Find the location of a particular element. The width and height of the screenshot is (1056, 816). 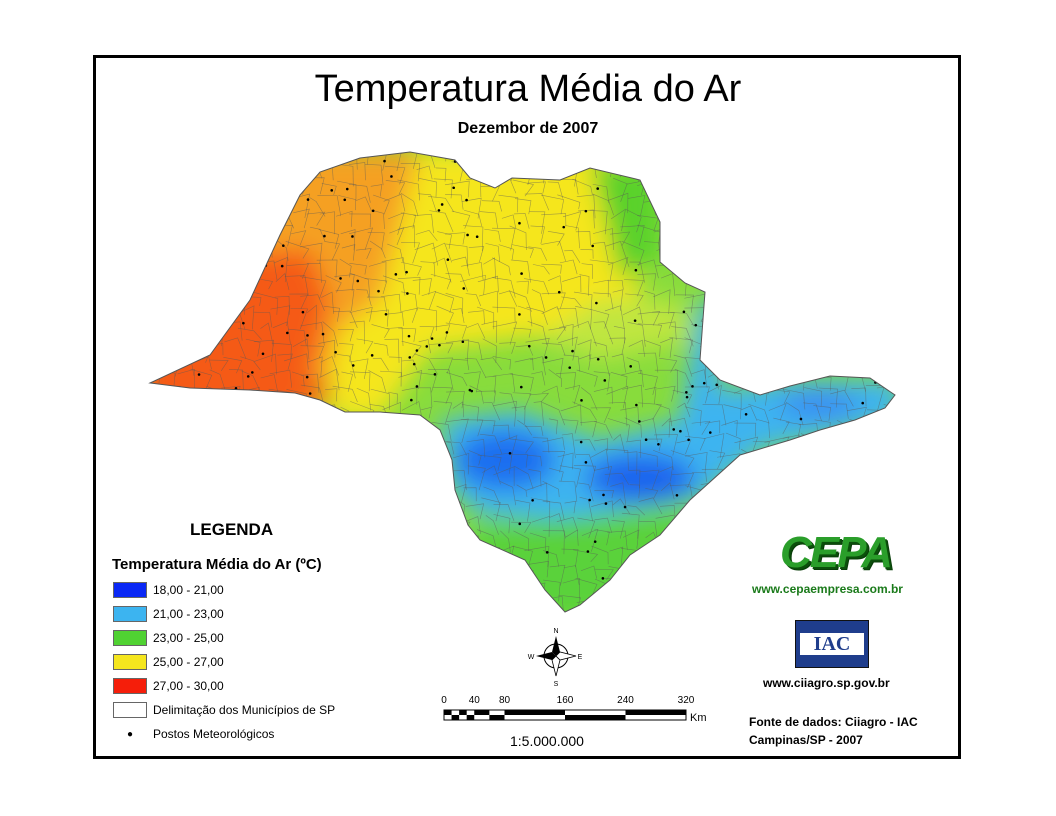

map-title: Temperatura Média do Ar is located at coordinates (528, 89).